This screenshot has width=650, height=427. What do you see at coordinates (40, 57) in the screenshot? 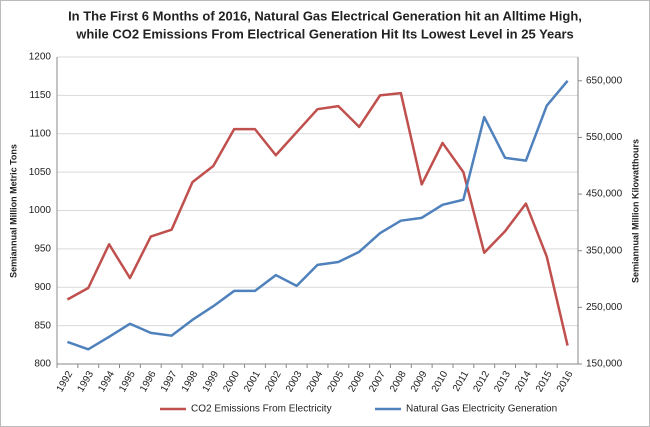
I see `y-tick-label: 1200` at bounding box center [40, 57].